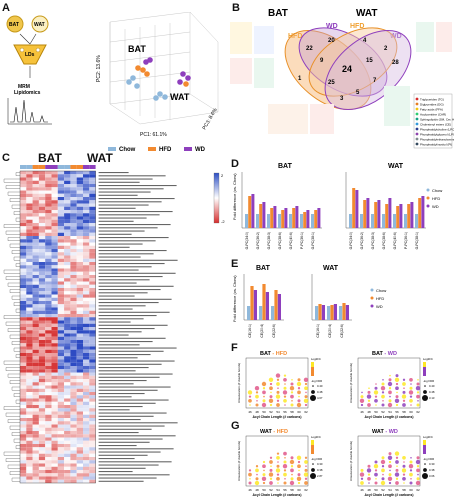  I want to click on bat-tissue-icon, so click(15, 24).